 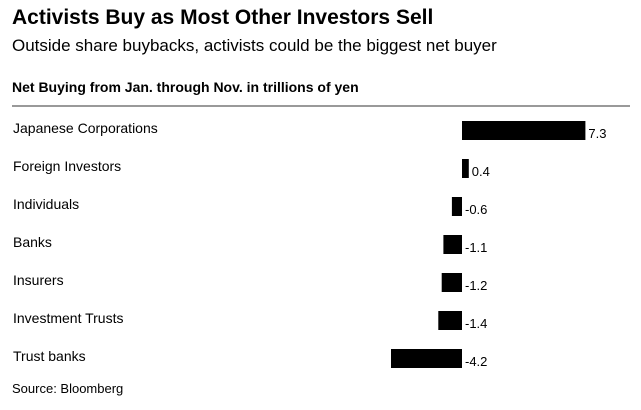 I want to click on category-label: Foreign Investors, so click(x=67, y=166).